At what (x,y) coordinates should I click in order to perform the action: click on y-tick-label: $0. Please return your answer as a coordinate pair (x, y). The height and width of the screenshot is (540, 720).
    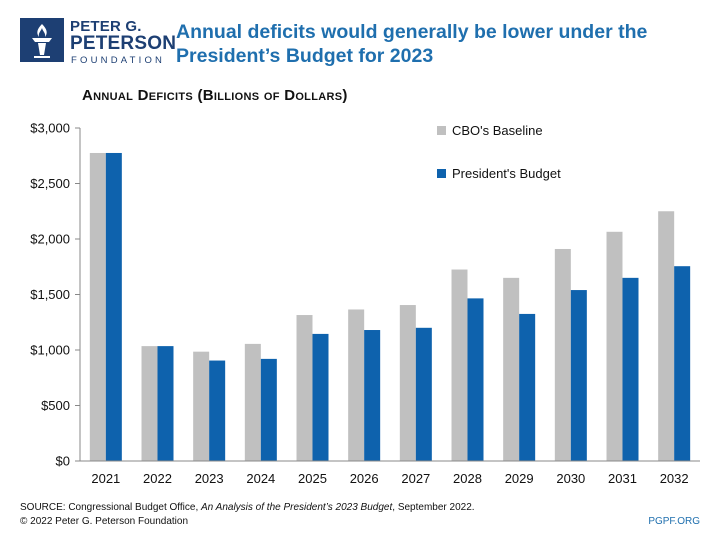
    Looking at the image, I should click on (63, 461).